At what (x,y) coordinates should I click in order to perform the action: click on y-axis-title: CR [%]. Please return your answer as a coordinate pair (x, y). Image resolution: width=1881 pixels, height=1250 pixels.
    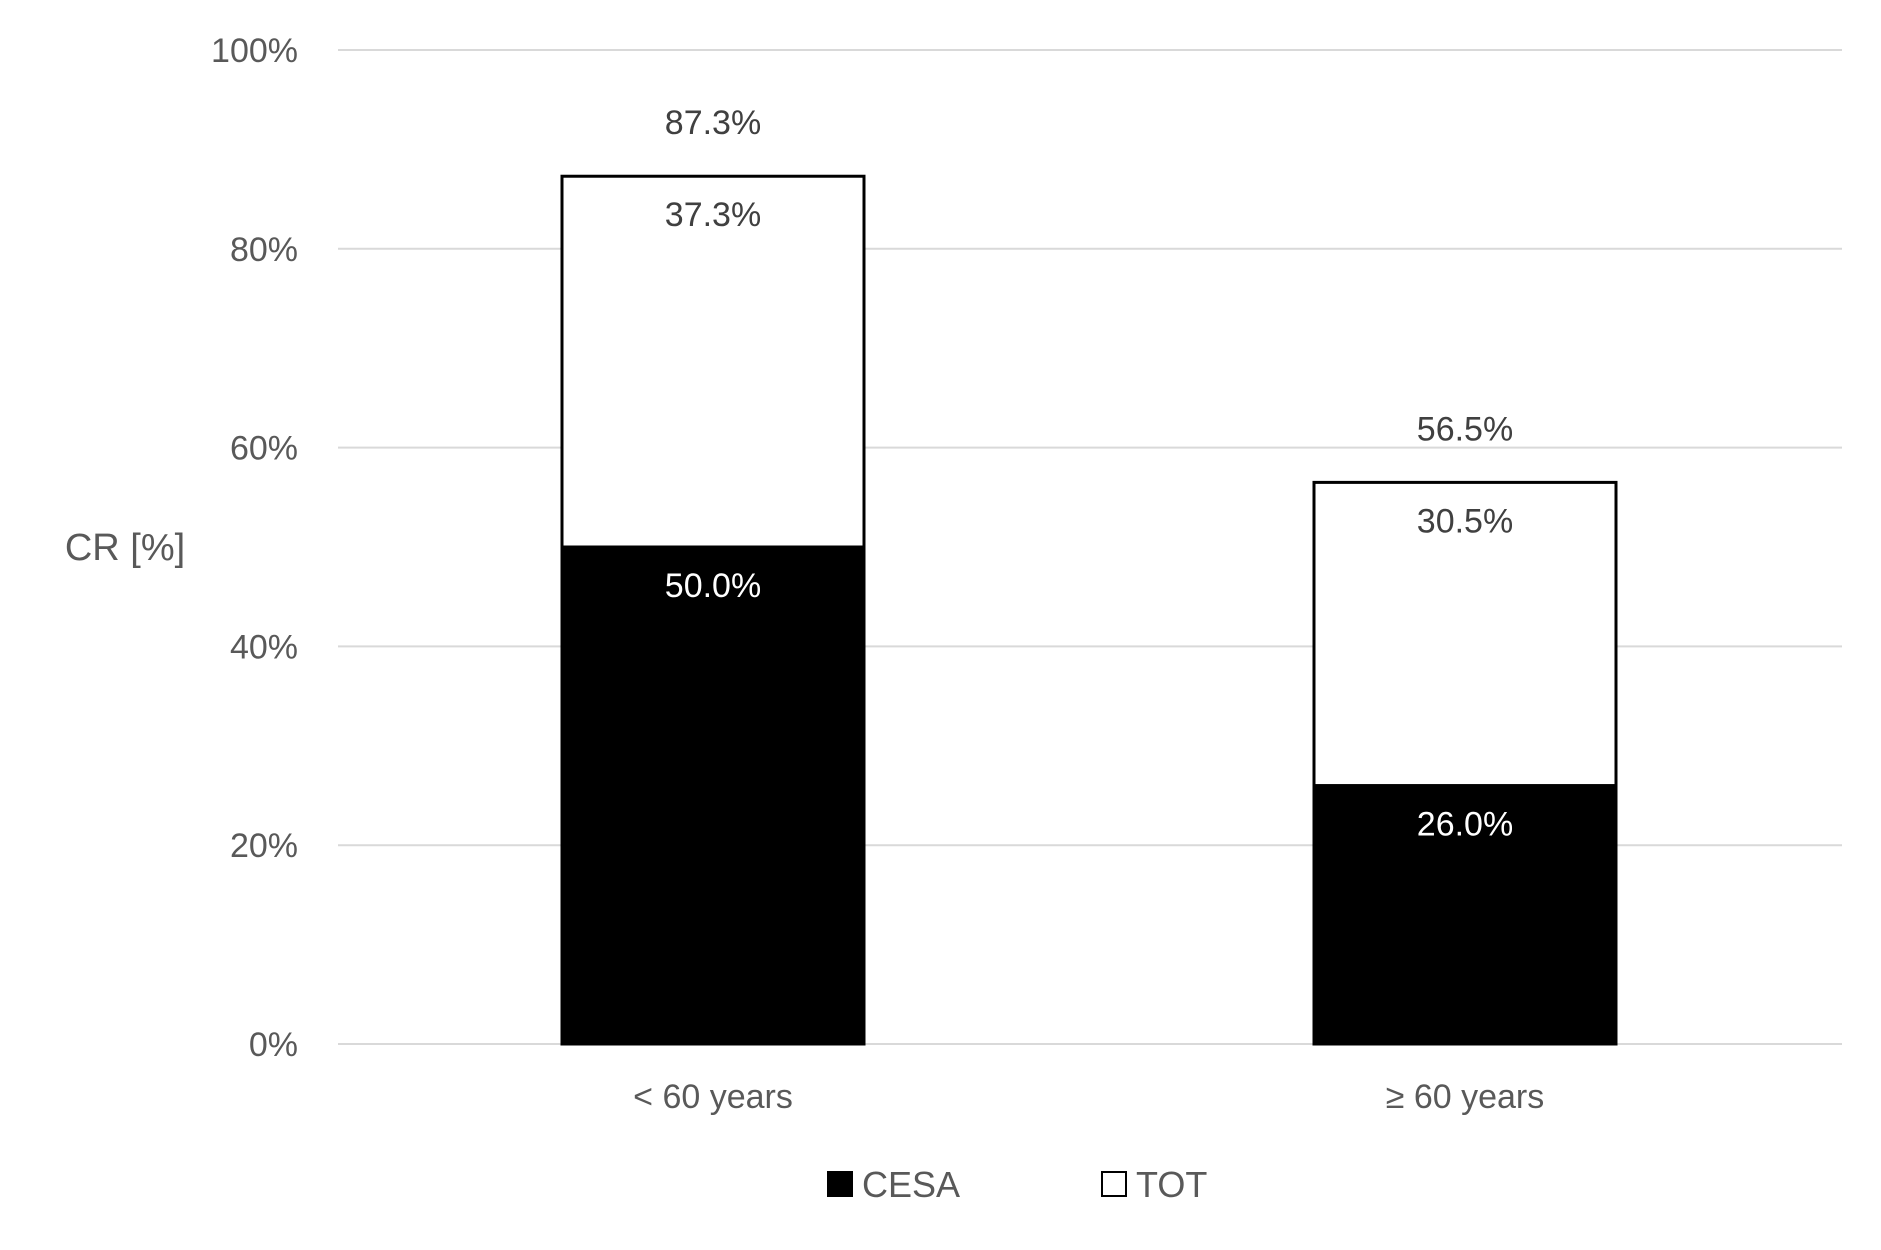
    Looking at the image, I should click on (125, 548).